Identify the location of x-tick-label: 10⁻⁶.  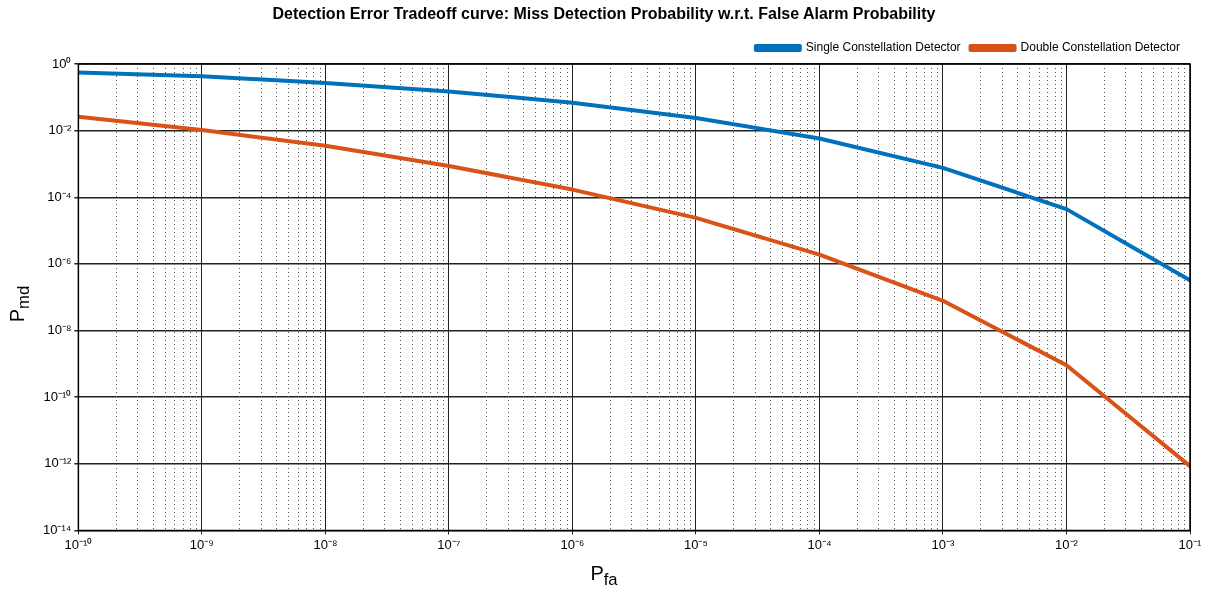
(572, 544).